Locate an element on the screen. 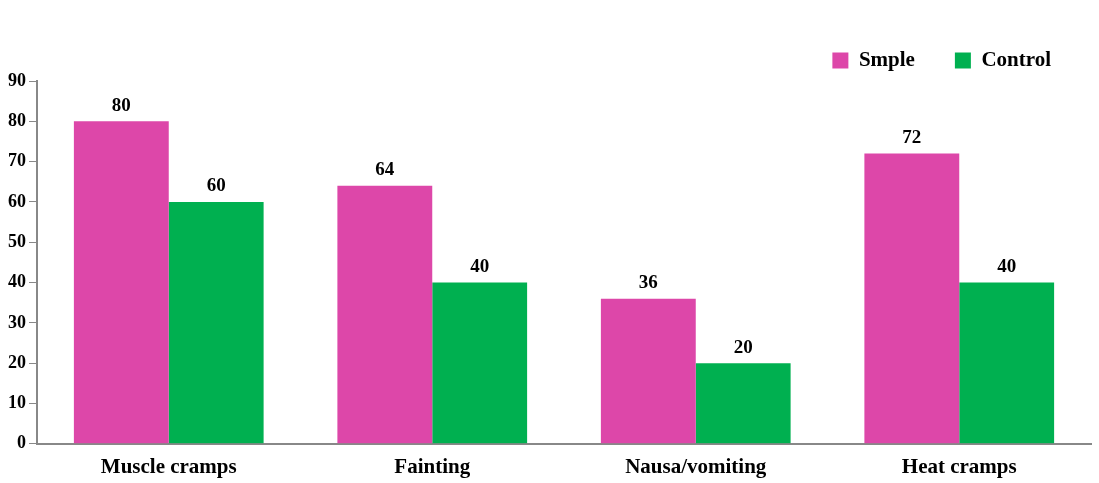 This screenshot has height=483, width=1099. data-label: 64 is located at coordinates (385, 169).